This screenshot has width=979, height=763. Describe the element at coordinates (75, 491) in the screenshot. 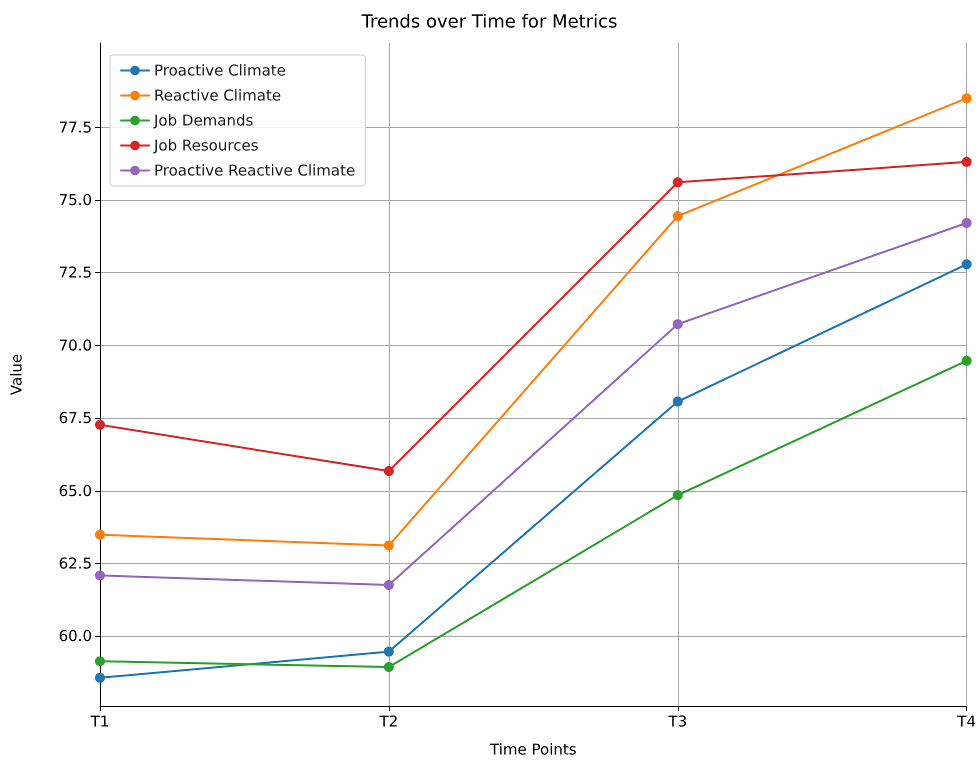

I see `y-tick-label: 65.0` at that location.